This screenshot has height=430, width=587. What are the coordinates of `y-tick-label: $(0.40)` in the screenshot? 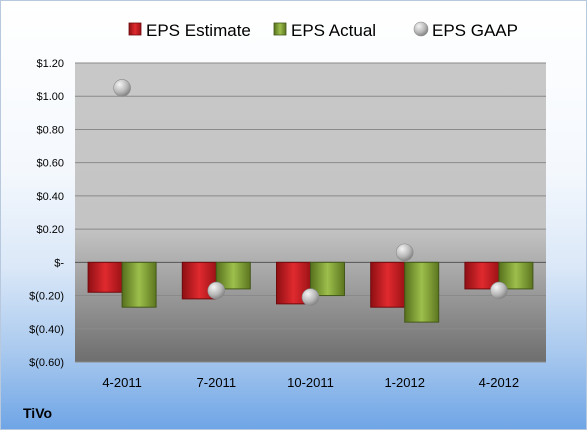 It's located at (46, 330).